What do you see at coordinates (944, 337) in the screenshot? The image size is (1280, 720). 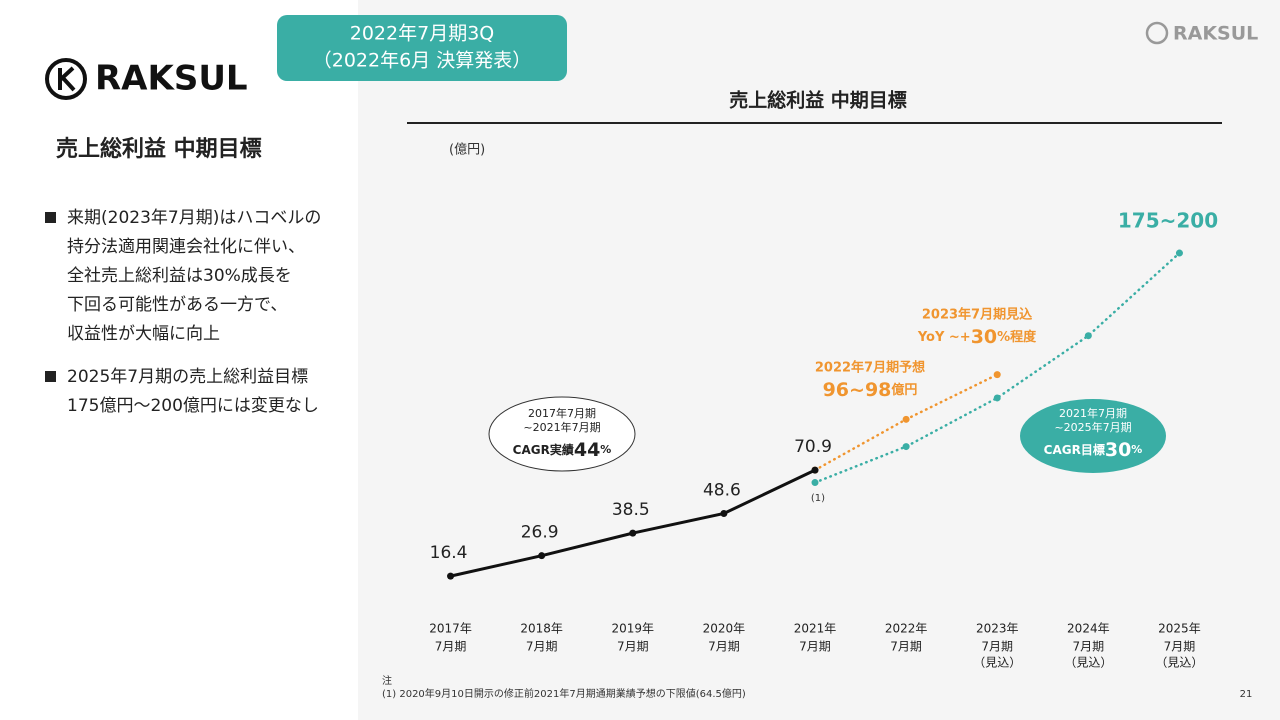 I see `annotation: YoY ~+` at bounding box center [944, 337].